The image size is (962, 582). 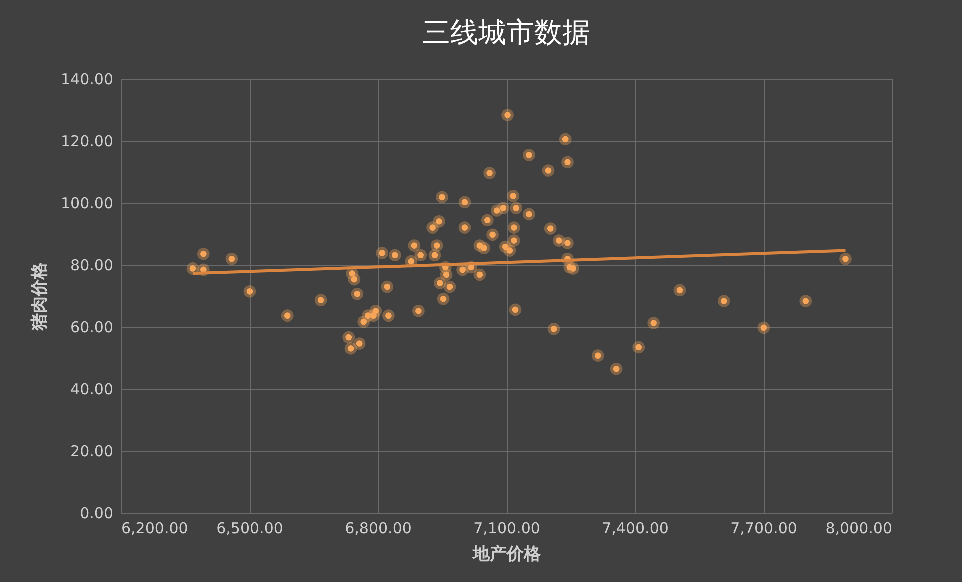 What do you see at coordinates (92, 451) in the screenshot?
I see `y-tick-label: 20.00` at bounding box center [92, 451].